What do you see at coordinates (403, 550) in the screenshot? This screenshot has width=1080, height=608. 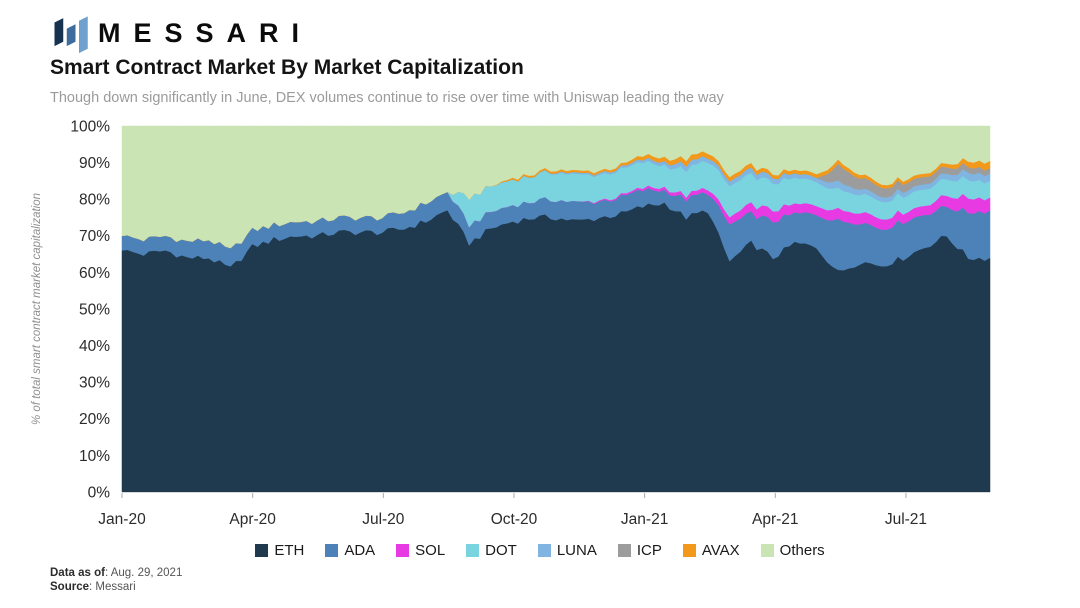 I see `legend-swatch-sol` at bounding box center [403, 550].